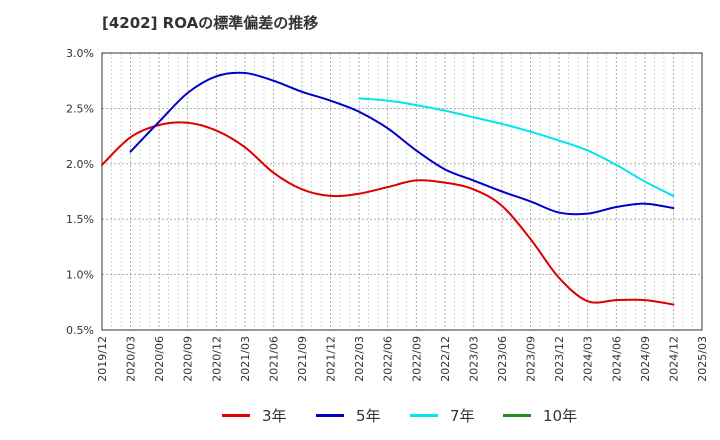 This screenshot has height=440, width=720. What do you see at coordinates (559, 359) in the screenshot?
I see `x-tick-label: 2023/12` at bounding box center [559, 359].